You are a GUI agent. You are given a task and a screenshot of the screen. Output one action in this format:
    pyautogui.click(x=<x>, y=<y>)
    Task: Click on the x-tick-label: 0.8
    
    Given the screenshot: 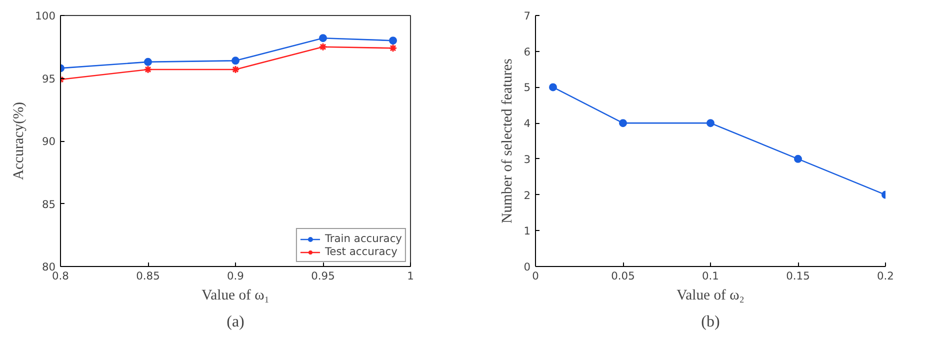 What is the action you would take?
    pyautogui.click(x=61, y=276)
    